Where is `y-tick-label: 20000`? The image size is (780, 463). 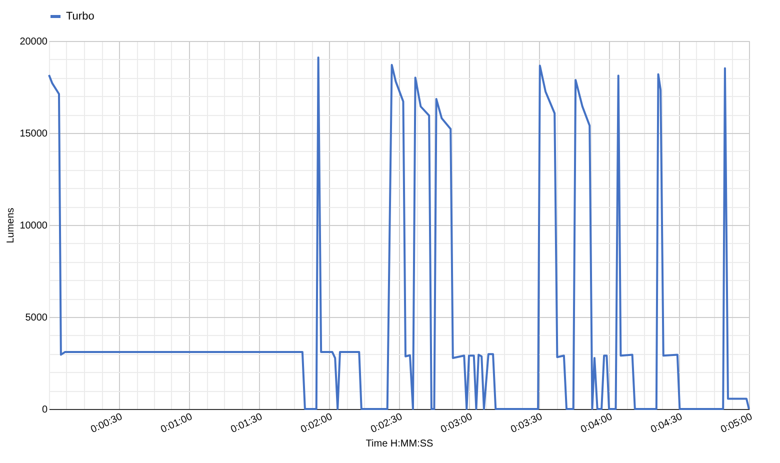
y-tick-label: 20000 is located at coordinates (34, 42).